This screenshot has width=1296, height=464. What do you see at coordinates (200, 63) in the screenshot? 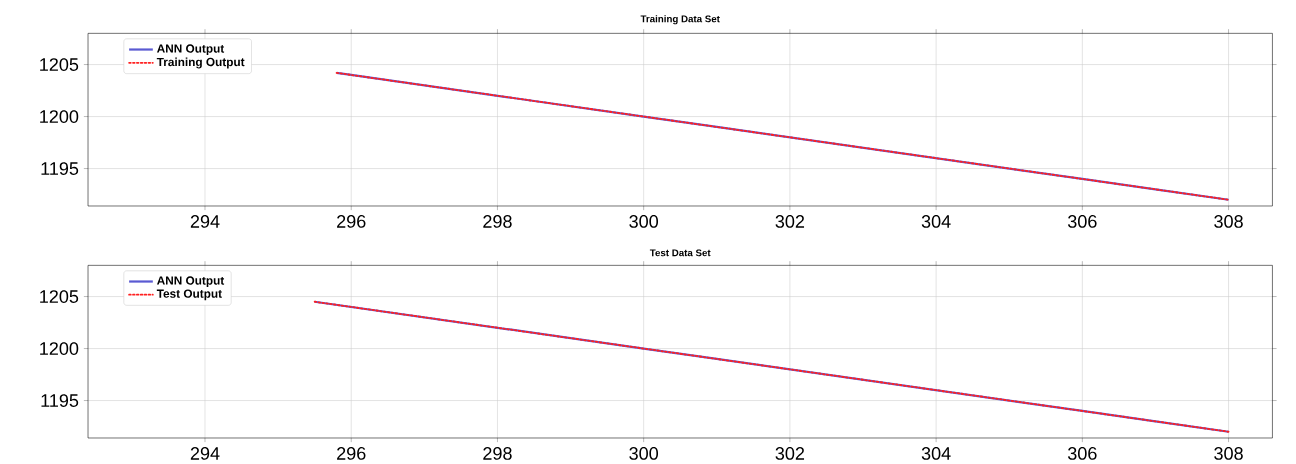
I see `legend-label: Training Output` at bounding box center [200, 63].